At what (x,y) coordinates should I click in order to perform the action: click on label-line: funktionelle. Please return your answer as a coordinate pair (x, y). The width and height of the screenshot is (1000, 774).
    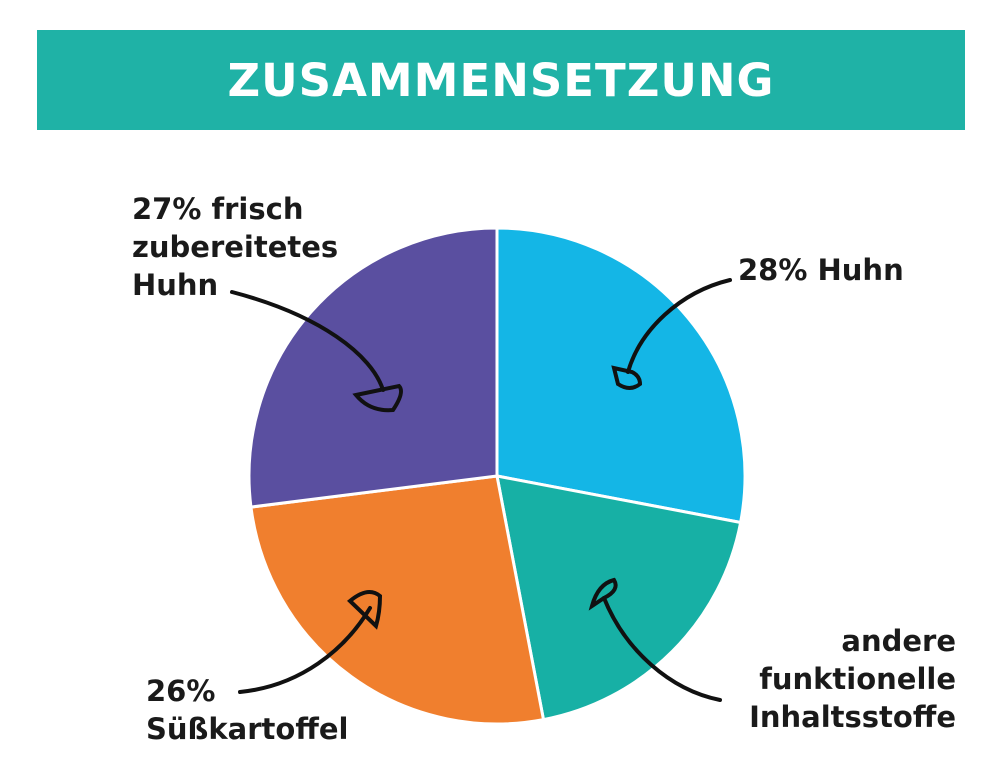
    Looking at the image, I should click on (857, 679).